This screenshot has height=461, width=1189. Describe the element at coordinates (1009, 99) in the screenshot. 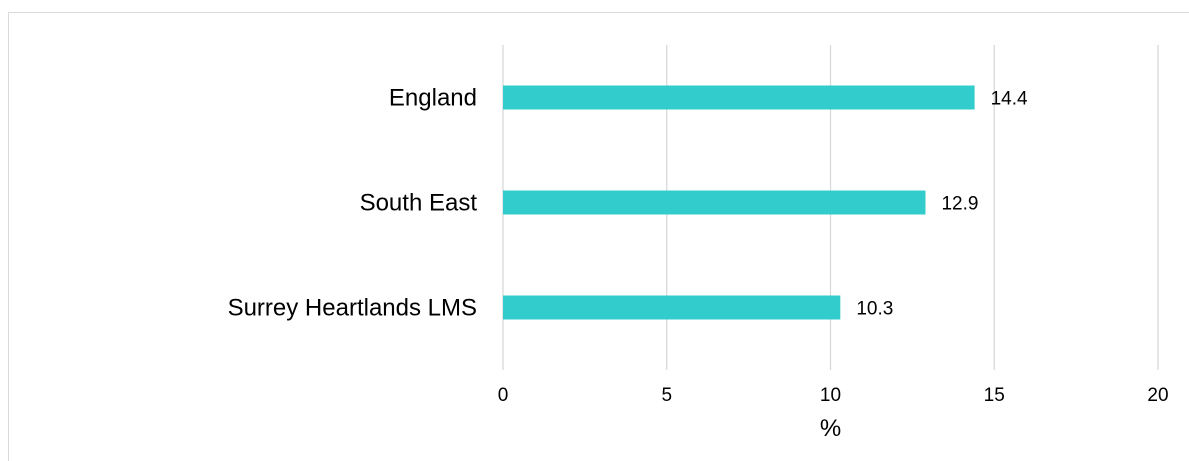

I see `data-label-0: 14.4` at that location.